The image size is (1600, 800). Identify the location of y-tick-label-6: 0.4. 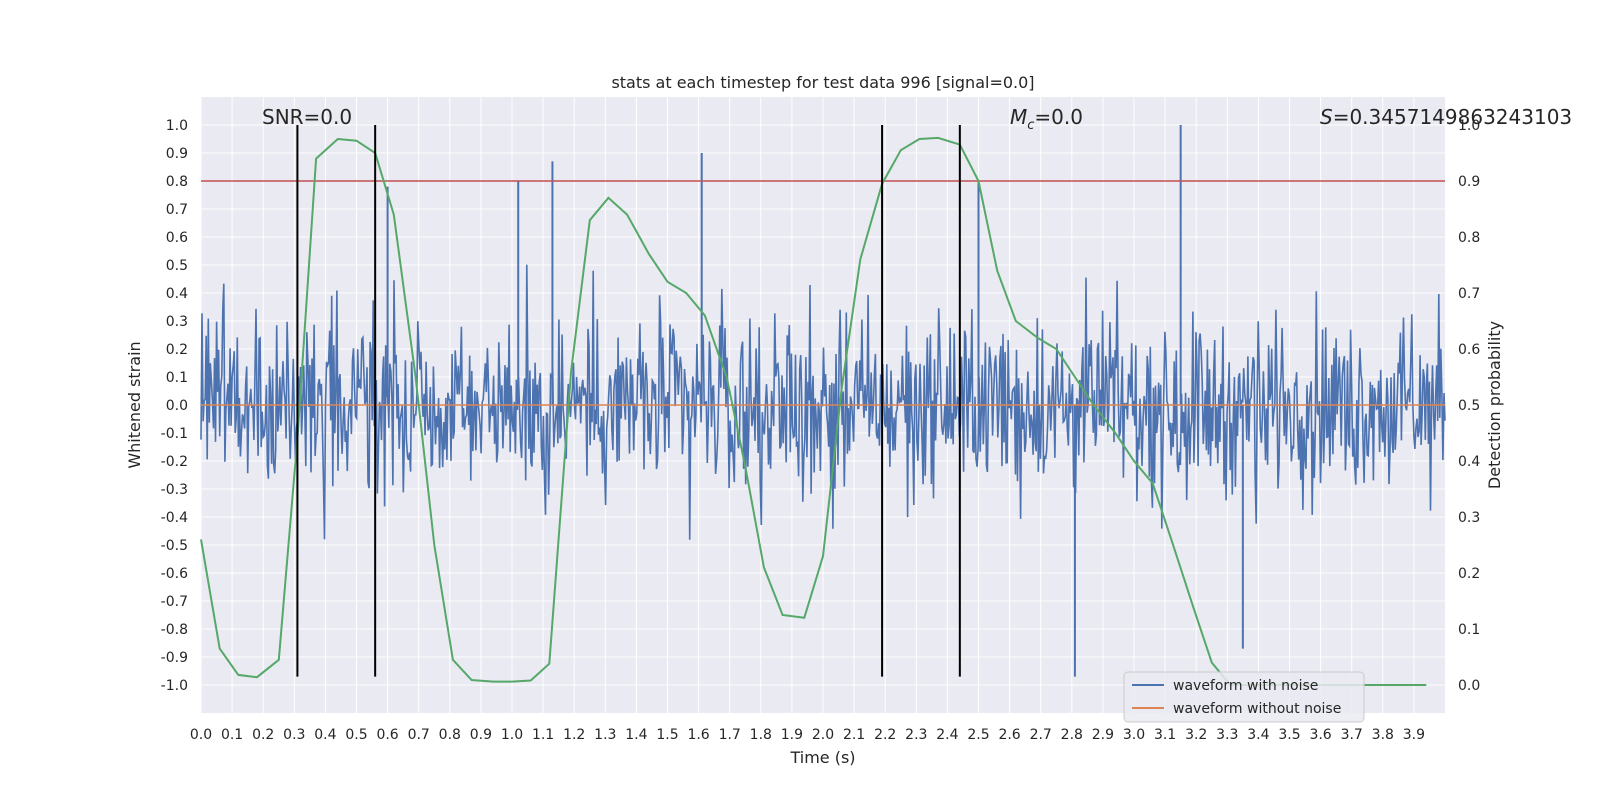
(177, 294).